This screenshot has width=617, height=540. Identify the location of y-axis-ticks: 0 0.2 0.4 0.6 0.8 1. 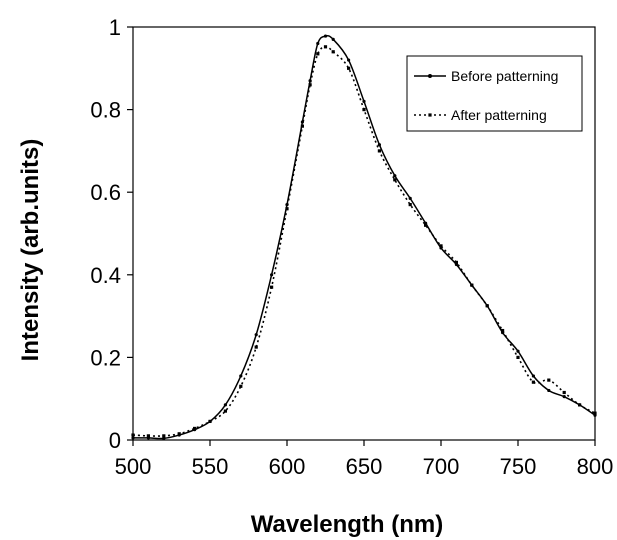
(111, 234).